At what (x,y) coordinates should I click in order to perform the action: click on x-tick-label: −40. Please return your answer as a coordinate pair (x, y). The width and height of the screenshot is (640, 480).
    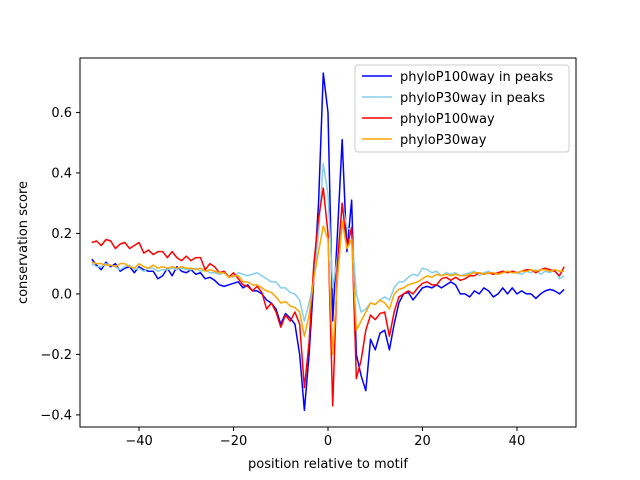
    Looking at the image, I should click on (138, 441).